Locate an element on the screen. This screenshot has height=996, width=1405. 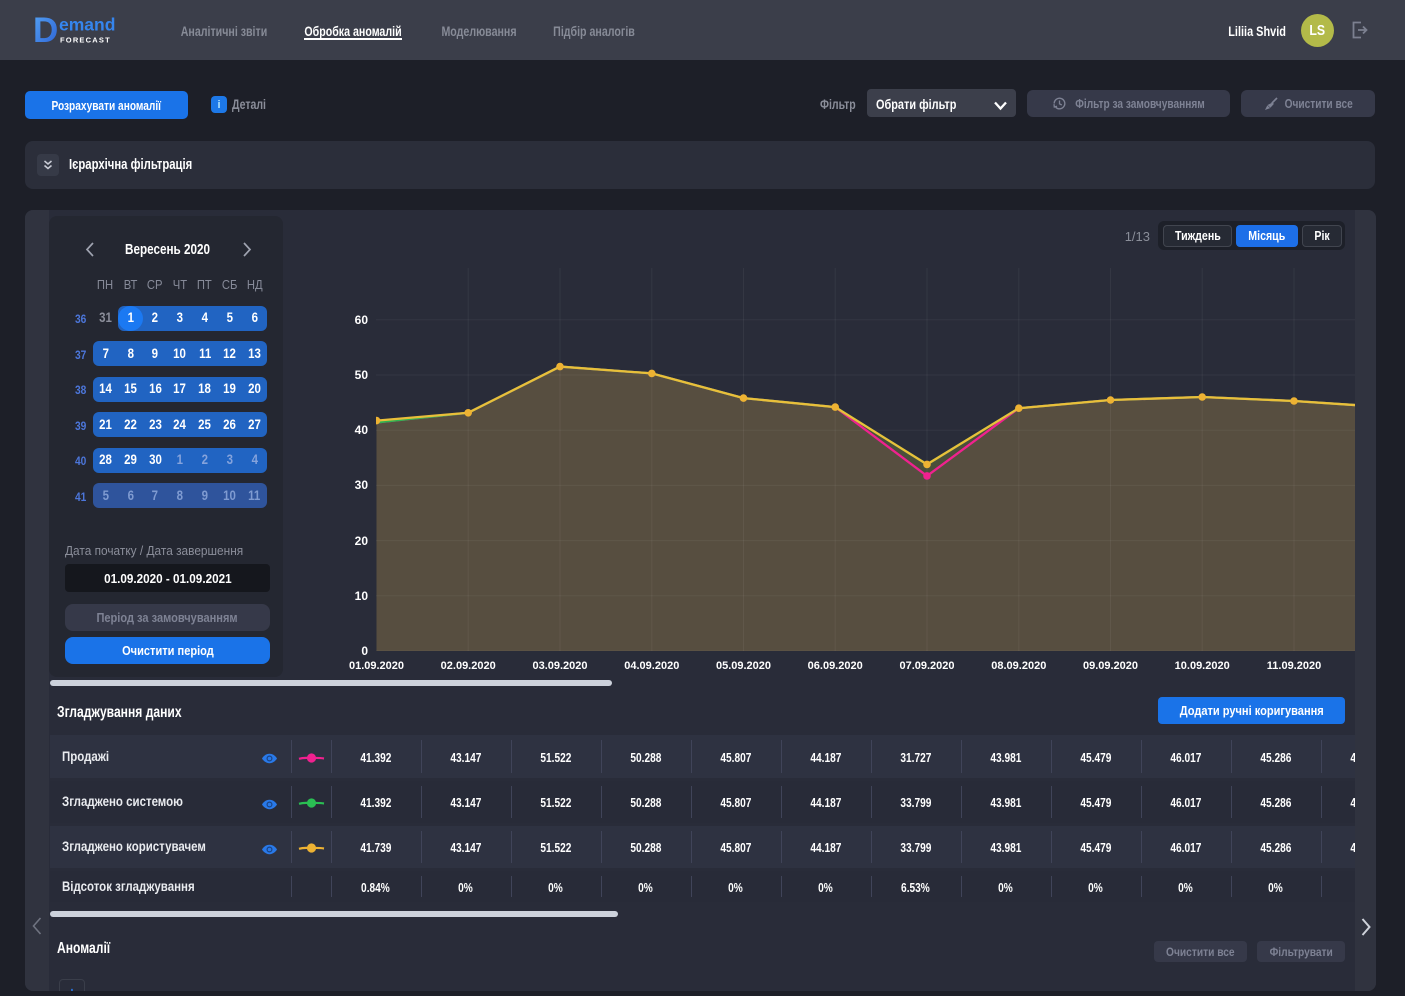
svg-text: D is located at coordinates (45, 30).